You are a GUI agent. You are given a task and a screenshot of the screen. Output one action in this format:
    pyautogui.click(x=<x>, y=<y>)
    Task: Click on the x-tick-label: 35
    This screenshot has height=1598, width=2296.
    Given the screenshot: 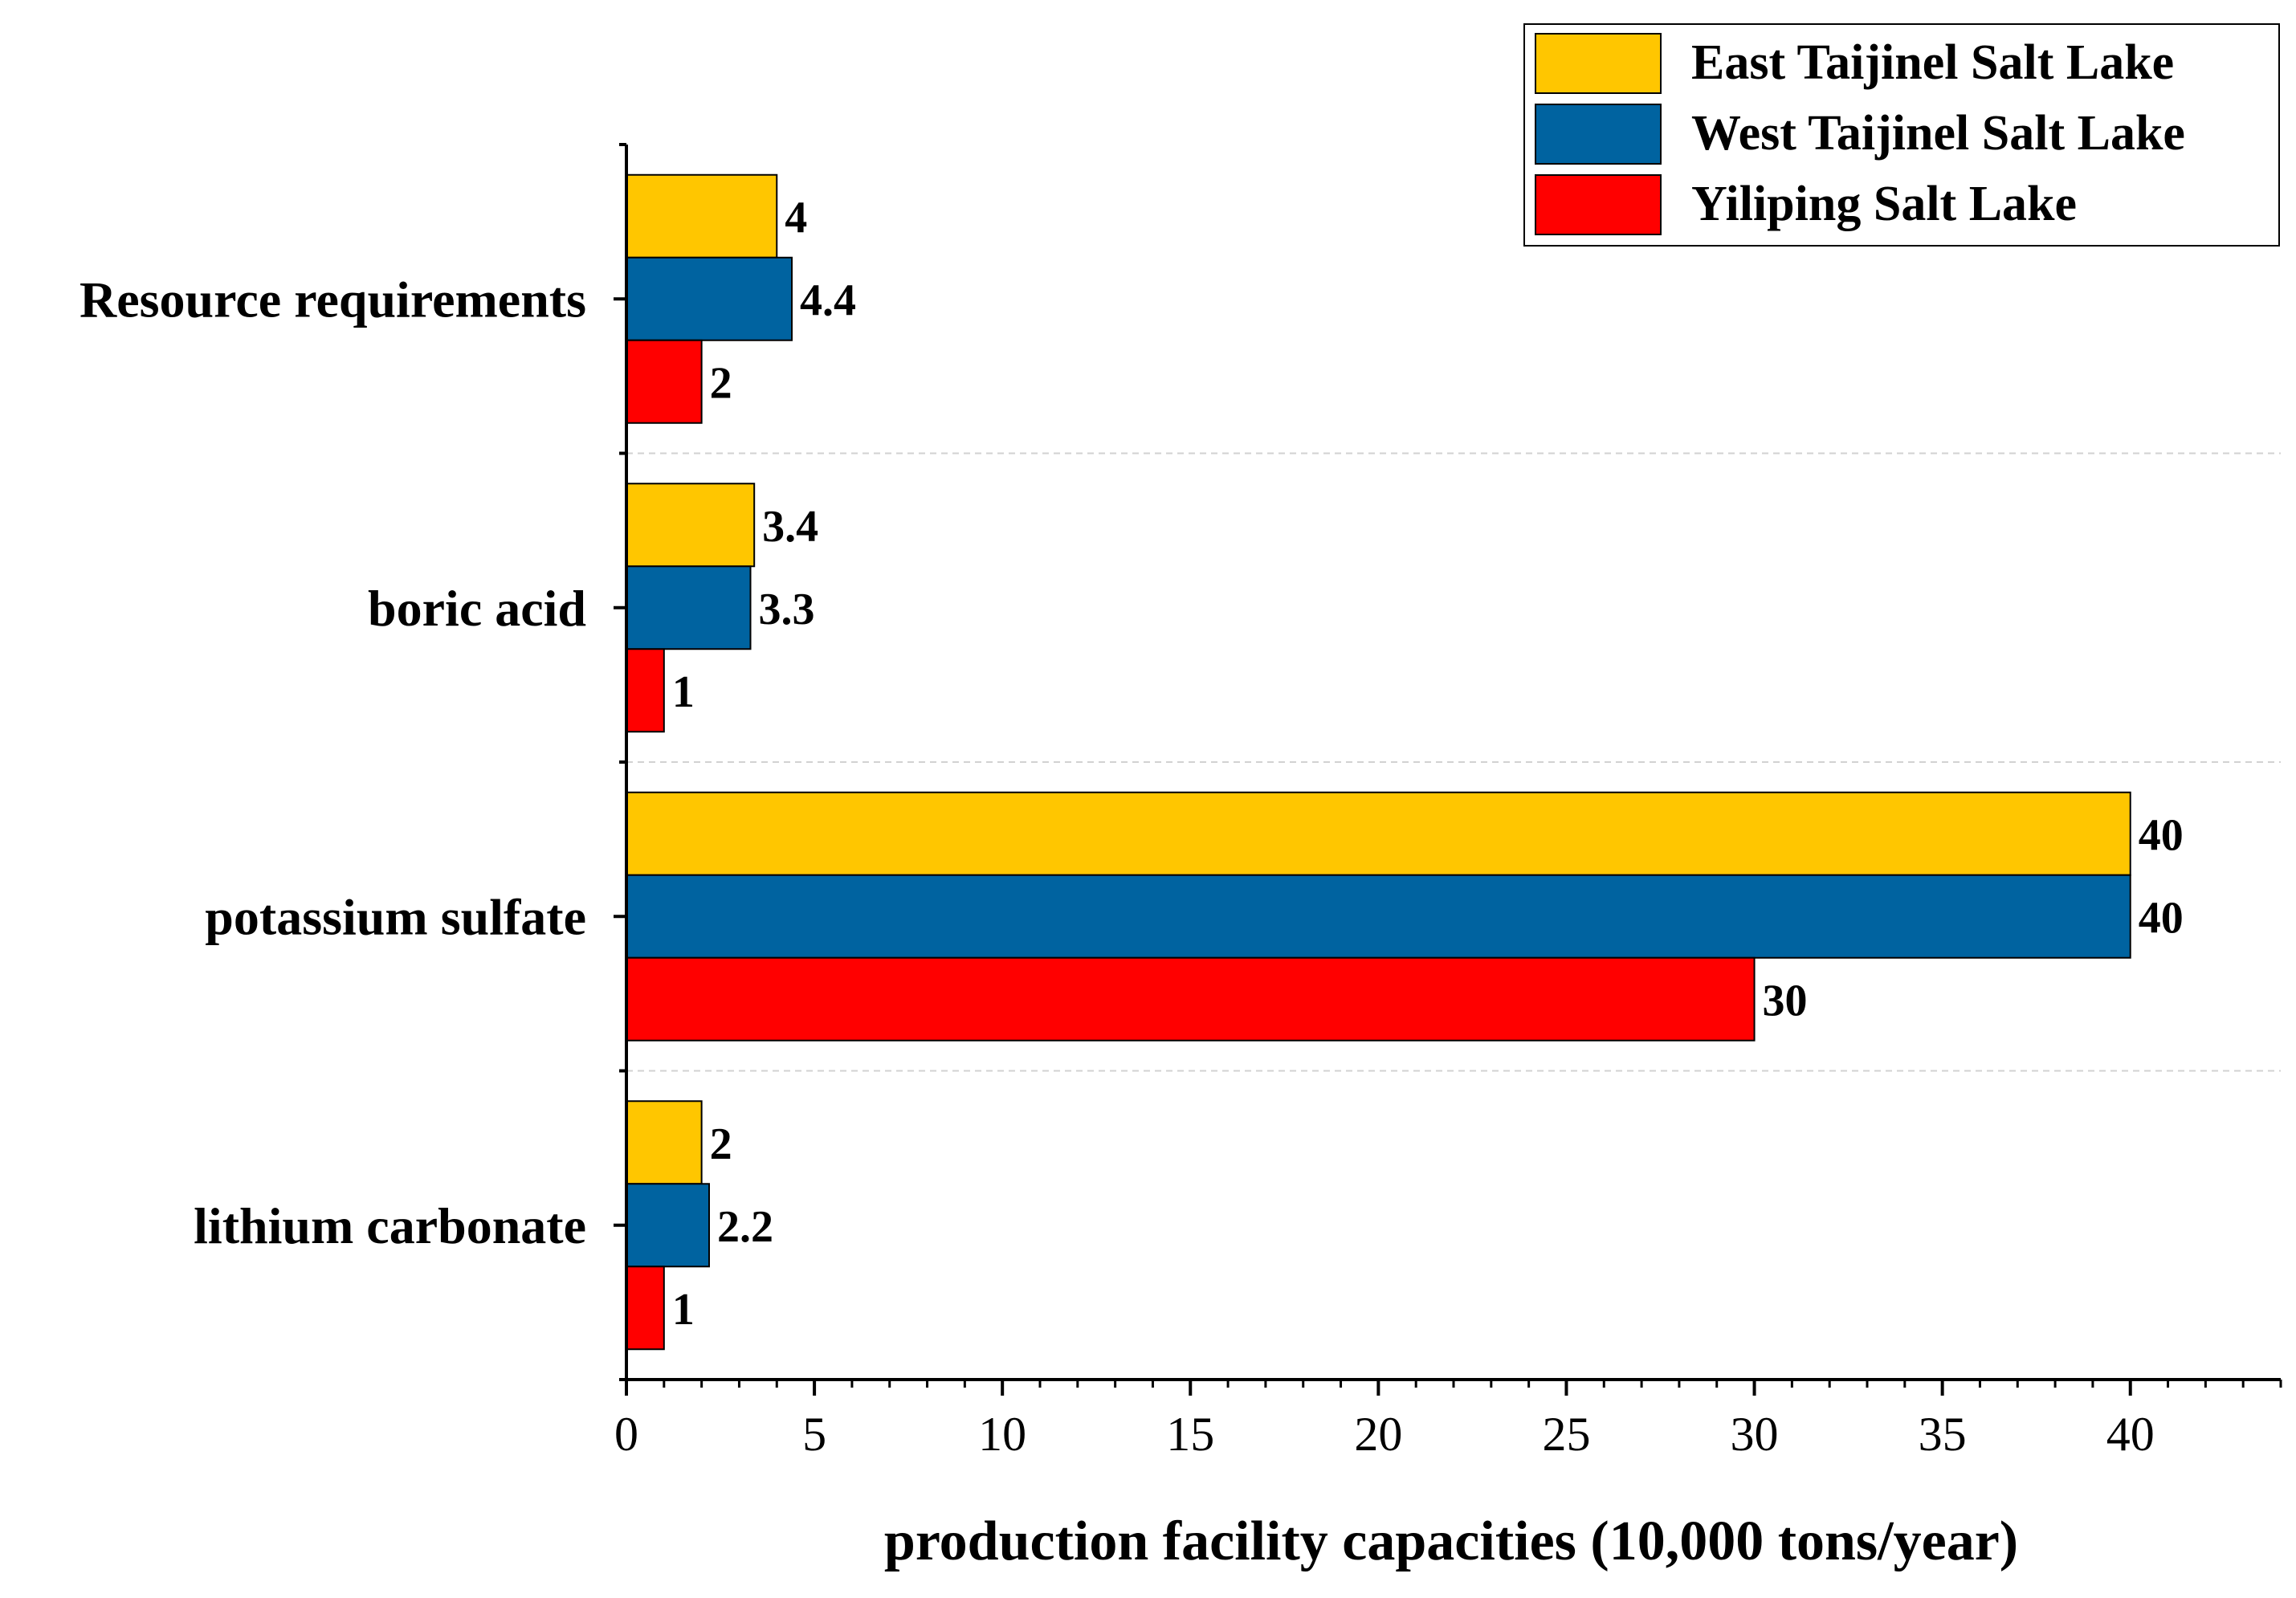 What is the action you would take?
    pyautogui.click(x=1943, y=1434)
    